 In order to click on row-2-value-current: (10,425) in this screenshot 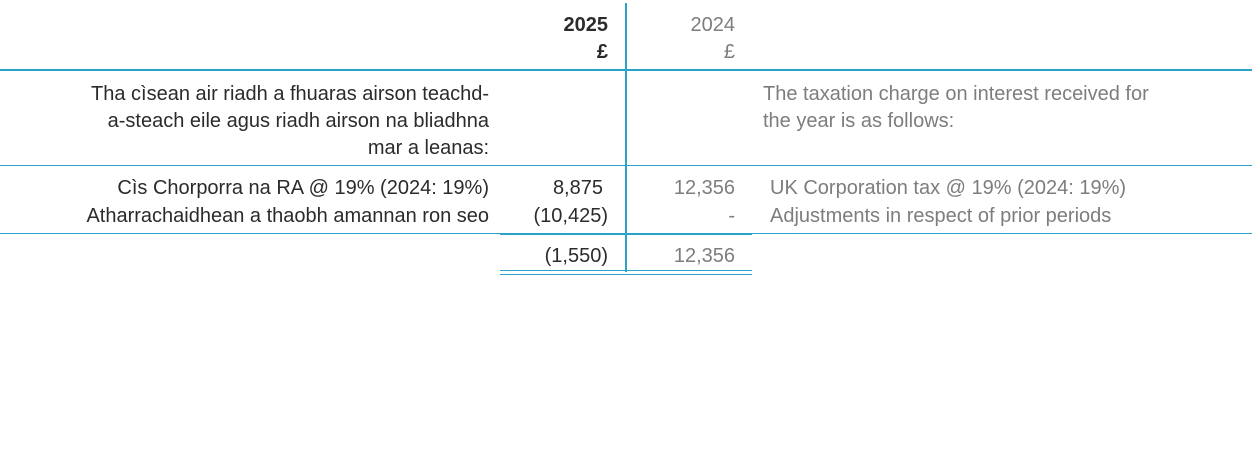, I will do `click(571, 216)`.